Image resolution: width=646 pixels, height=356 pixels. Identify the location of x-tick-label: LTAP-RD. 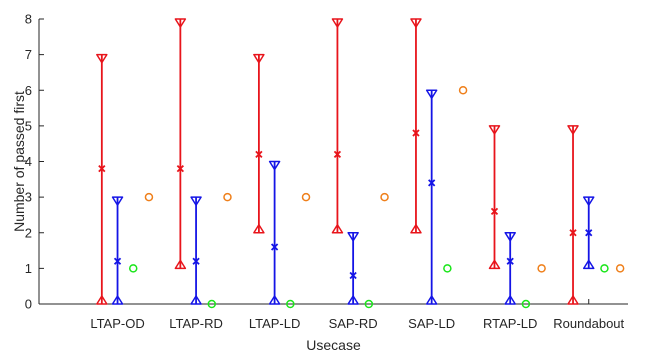
(196, 323).